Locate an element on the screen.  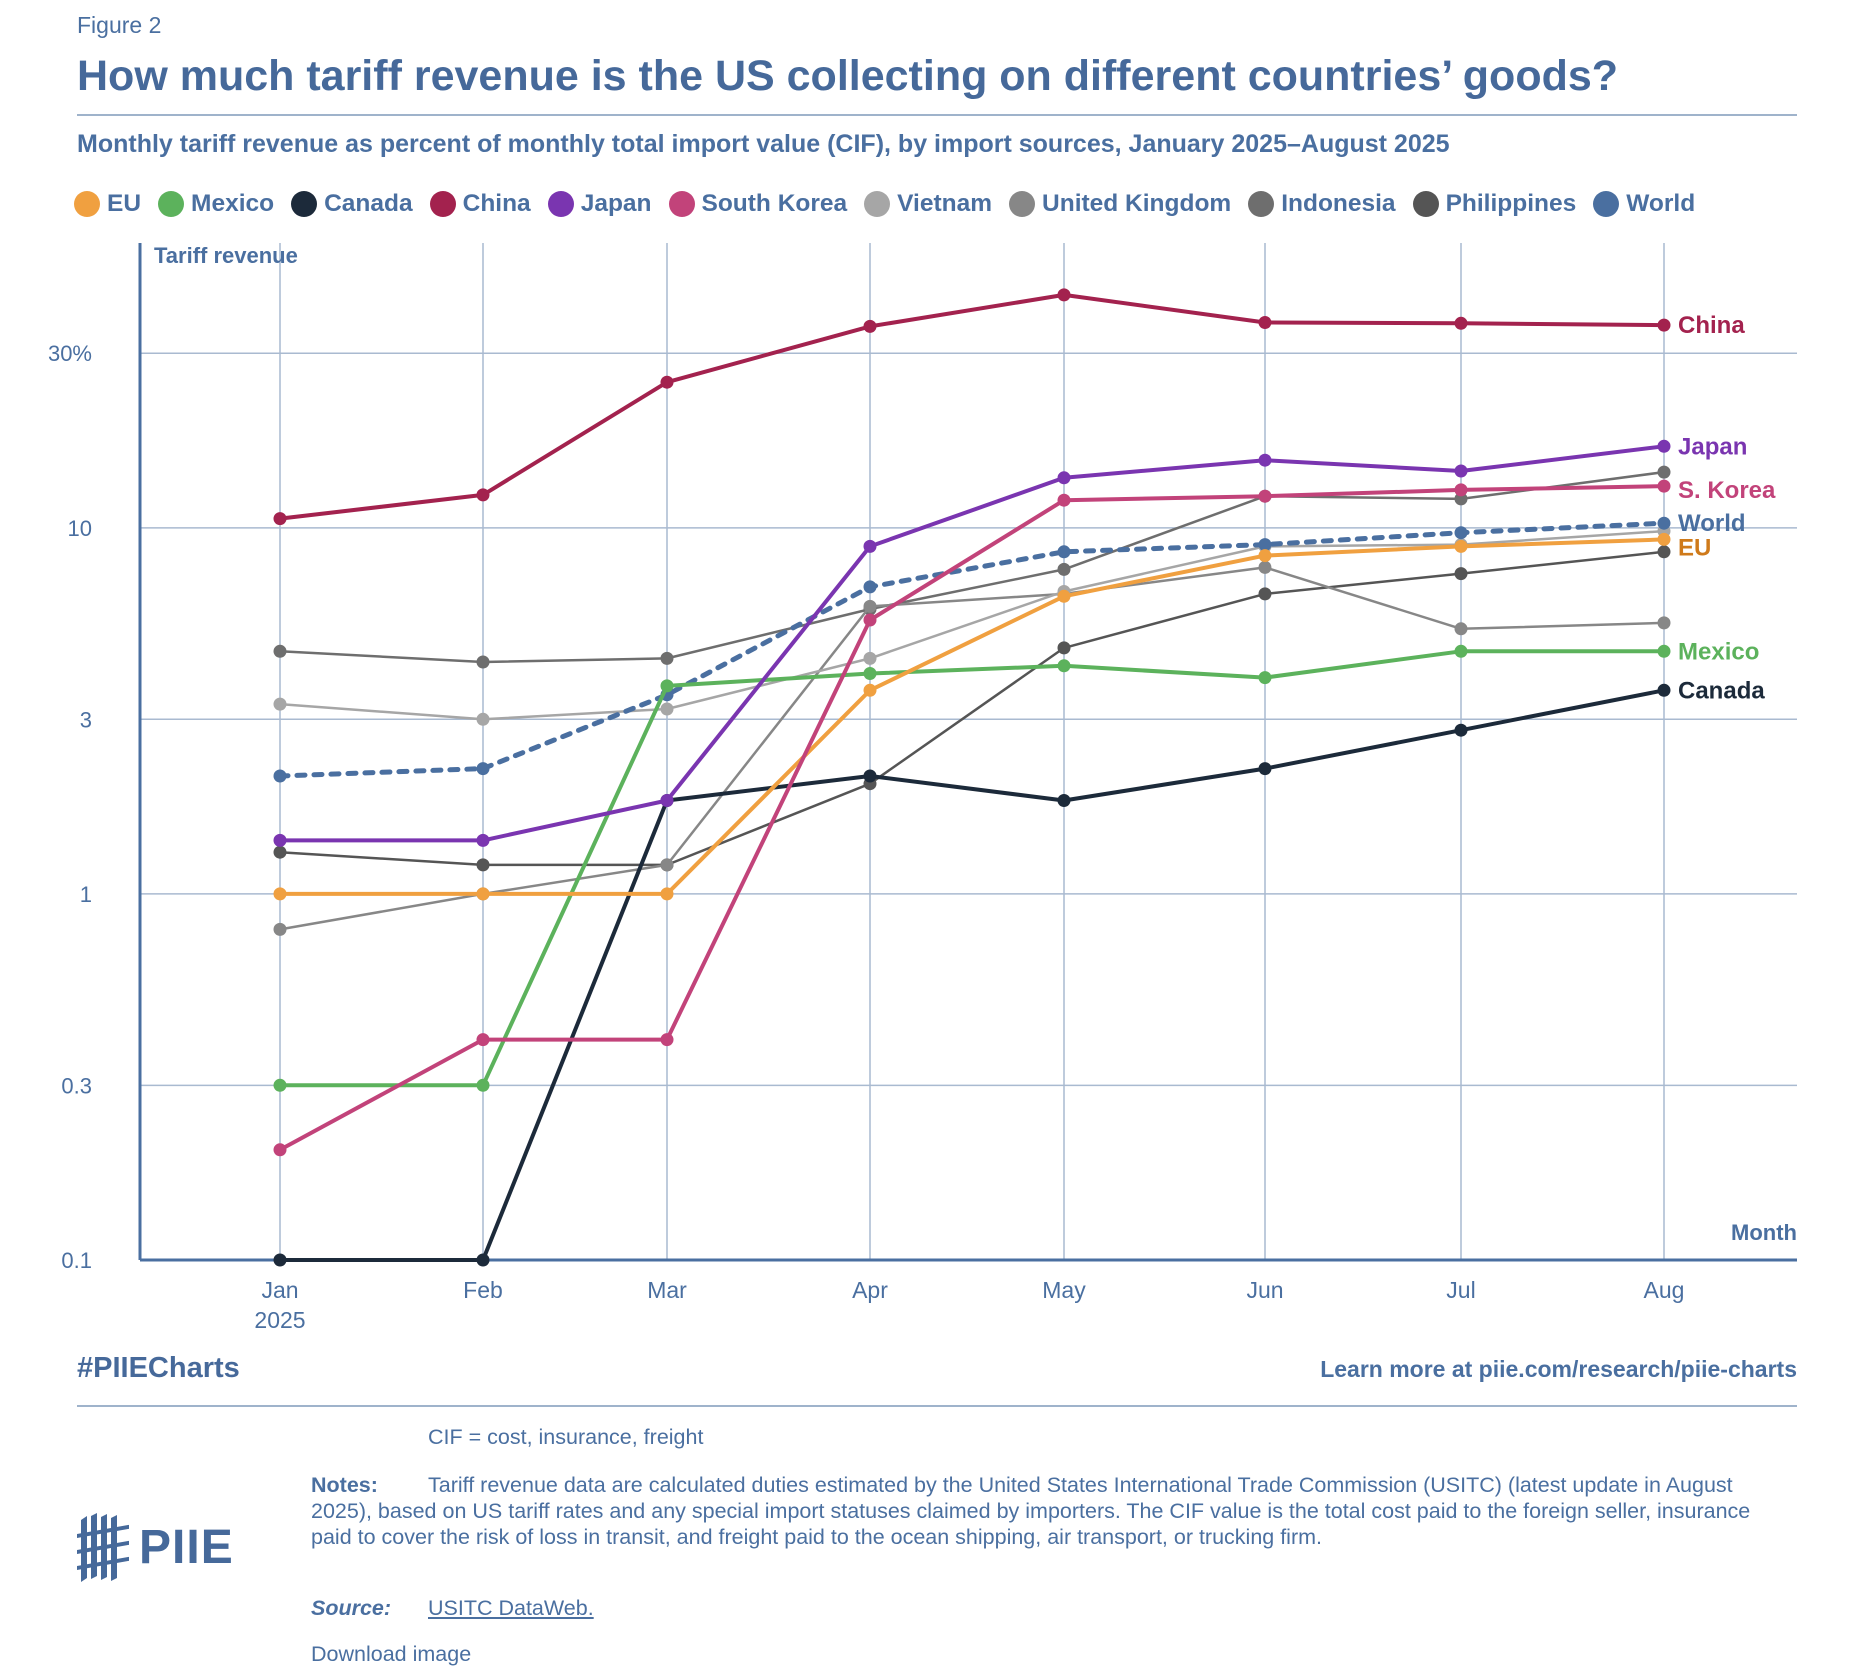
hashtag: #PIIECharts is located at coordinates (158, 1368).